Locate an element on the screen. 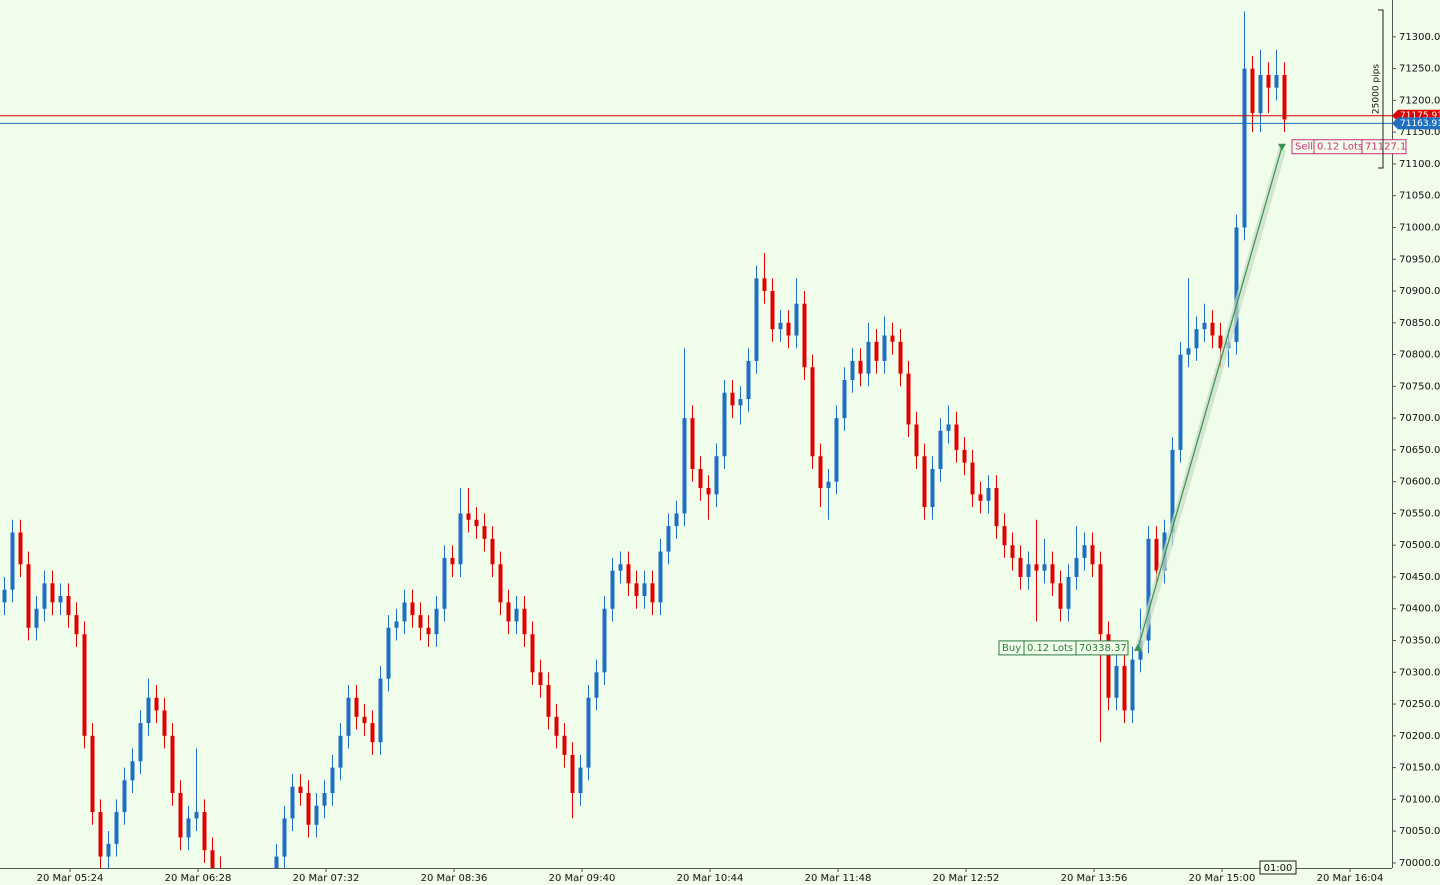  y-tick-label: 71050.00 is located at coordinates (1419, 196).